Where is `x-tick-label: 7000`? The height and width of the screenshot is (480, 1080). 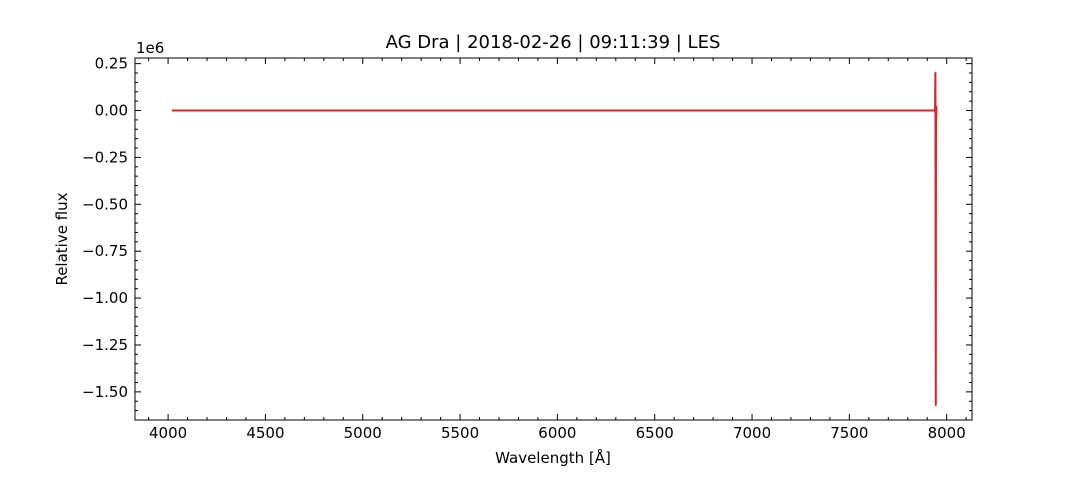
x-tick-label: 7000 is located at coordinates (752, 433).